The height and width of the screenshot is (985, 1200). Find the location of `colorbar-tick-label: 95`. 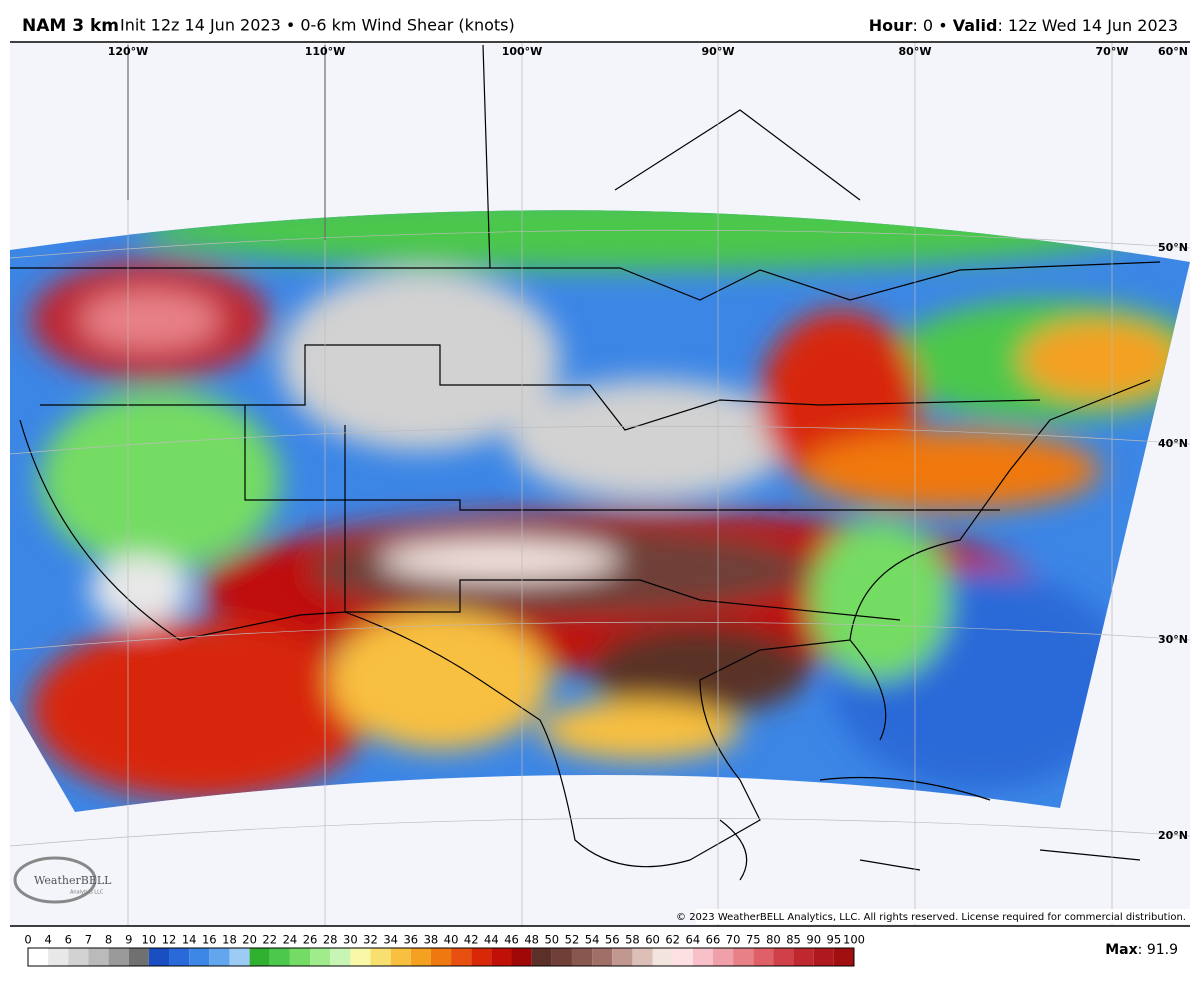

colorbar-tick-label: 95 is located at coordinates (834, 940).